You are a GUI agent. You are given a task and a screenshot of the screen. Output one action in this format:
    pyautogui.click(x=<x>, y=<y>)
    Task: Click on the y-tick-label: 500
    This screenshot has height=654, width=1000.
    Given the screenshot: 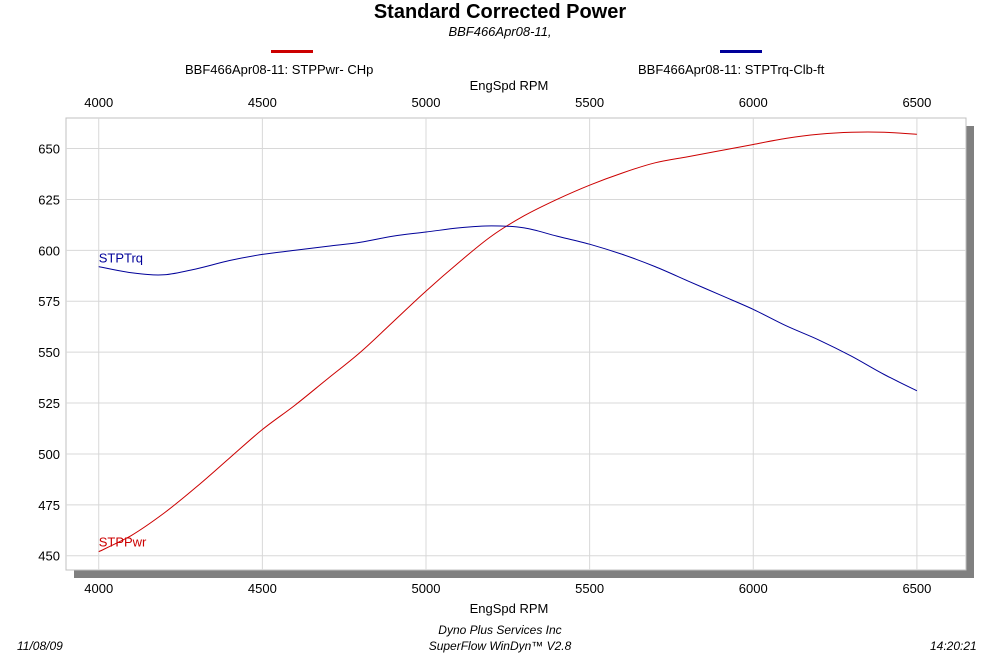 What is the action you would take?
    pyautogui.click(x=49, y=454)
    